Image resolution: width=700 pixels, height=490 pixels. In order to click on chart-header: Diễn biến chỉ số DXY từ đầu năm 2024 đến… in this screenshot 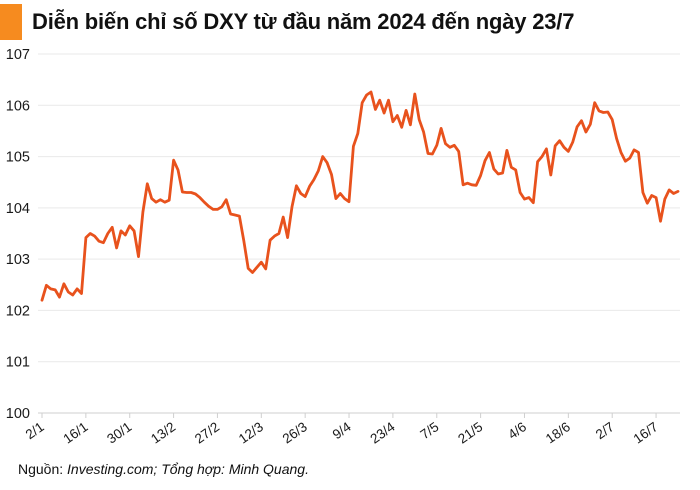, I will do `click(350, 22)`.